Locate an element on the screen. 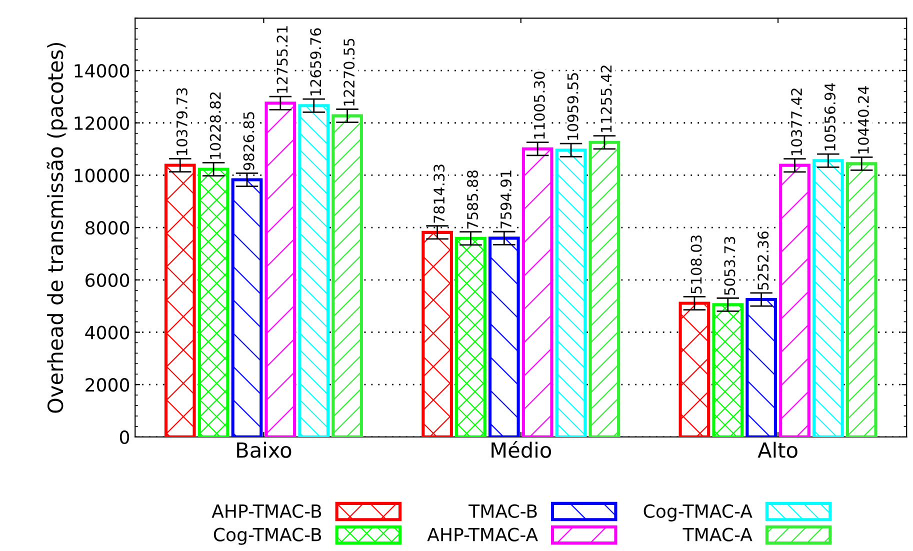 The width and height of the screenshot is (913, 551). data-label: 12270.55 is located at coordinates (349, 72).